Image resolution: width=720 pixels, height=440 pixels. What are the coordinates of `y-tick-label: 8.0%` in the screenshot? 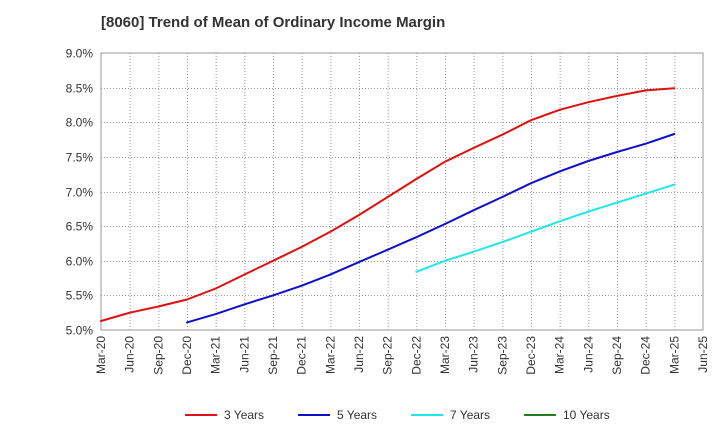 It's located at (80, 123).